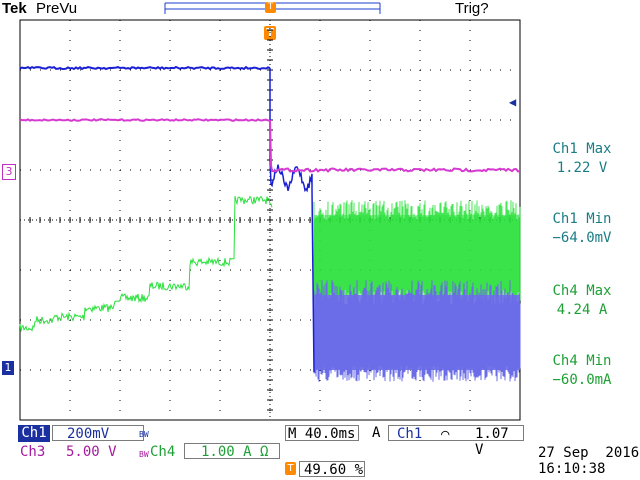  What do you see at coordinates (582, 159) in the screenshot?
I see `measurement-ch1-max: Ch1 Max 1.22 V` at bounding box center [582, 159].